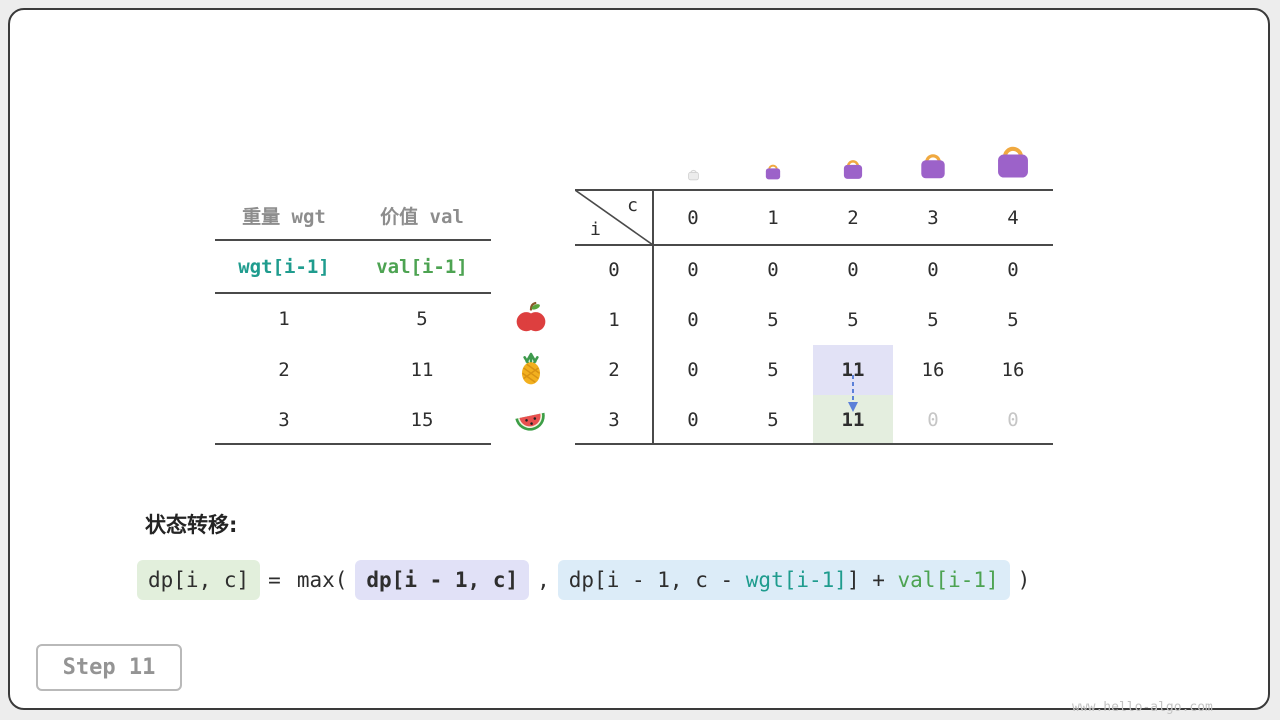 Image resolution: width=1280 pixels, height=720 pixels. Describe the element at coordinates (422, 318) in the screenshot. I see `item-value: 5` at that location.